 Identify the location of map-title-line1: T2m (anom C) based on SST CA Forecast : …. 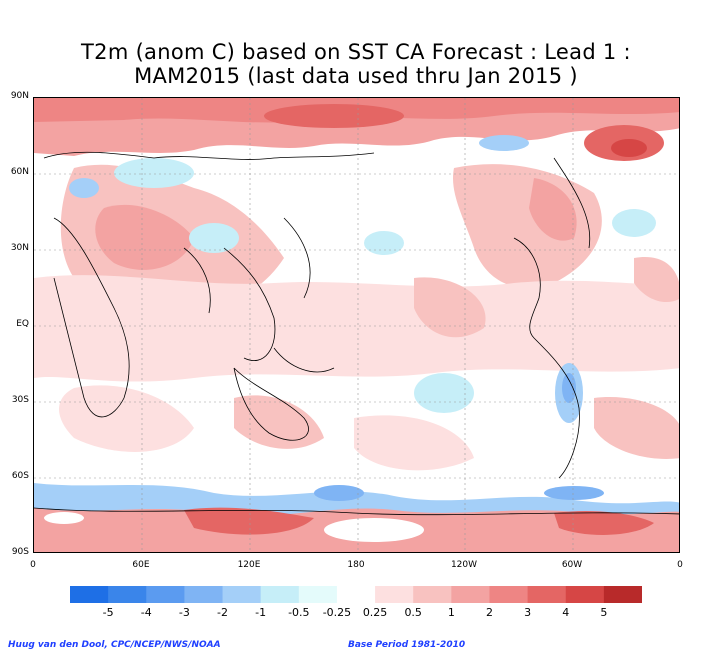
(356, 52).